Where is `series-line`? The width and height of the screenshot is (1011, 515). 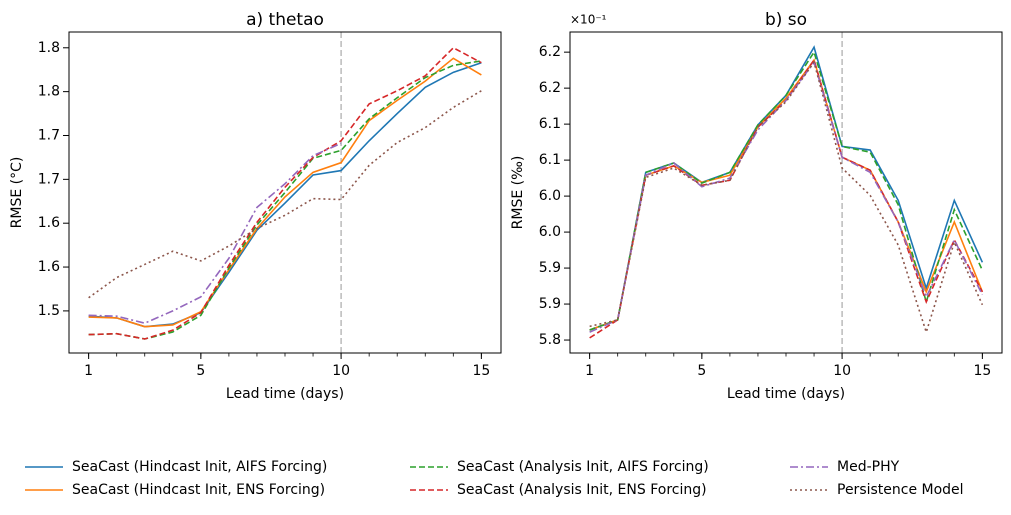 series-line is located at coordinates (215, 233).